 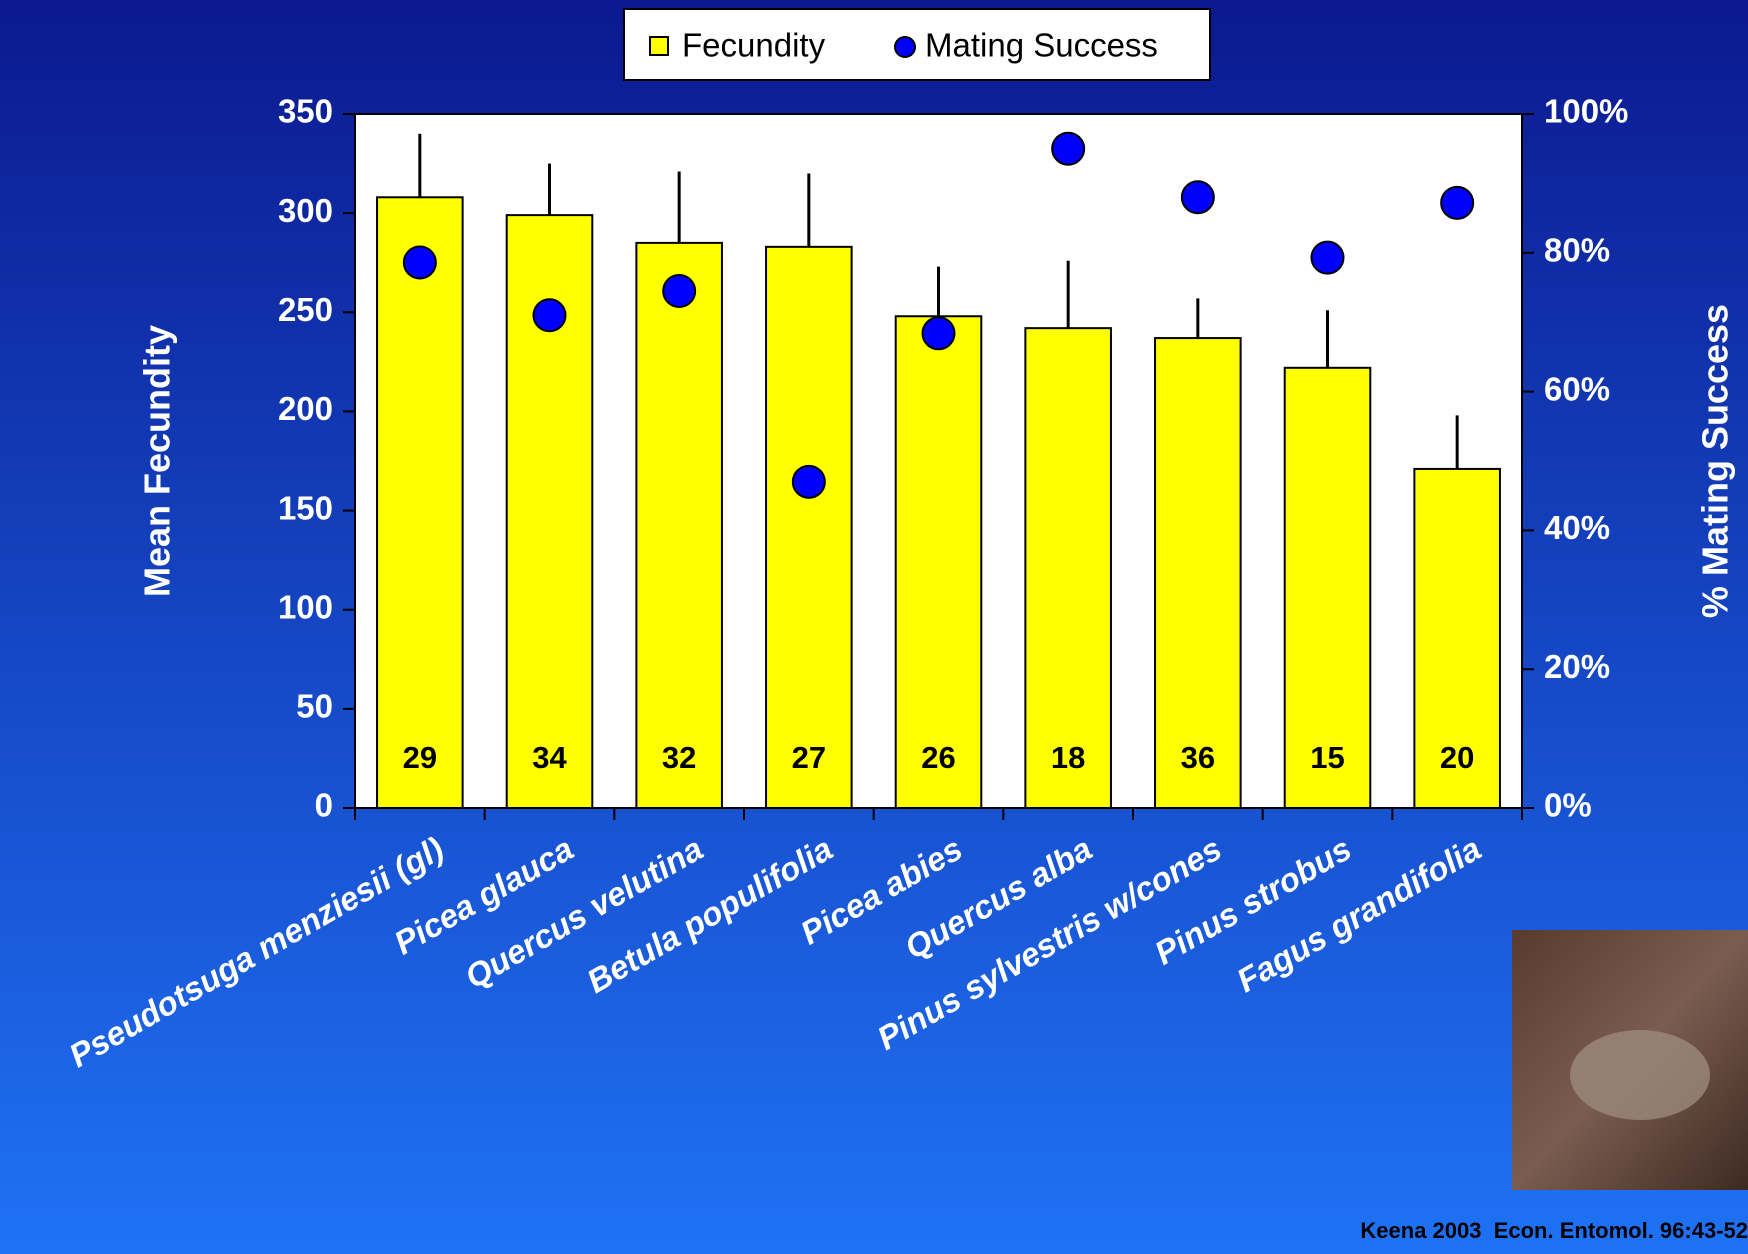 I want to click on y-tick-label: 300, so click(x=305, y=210).